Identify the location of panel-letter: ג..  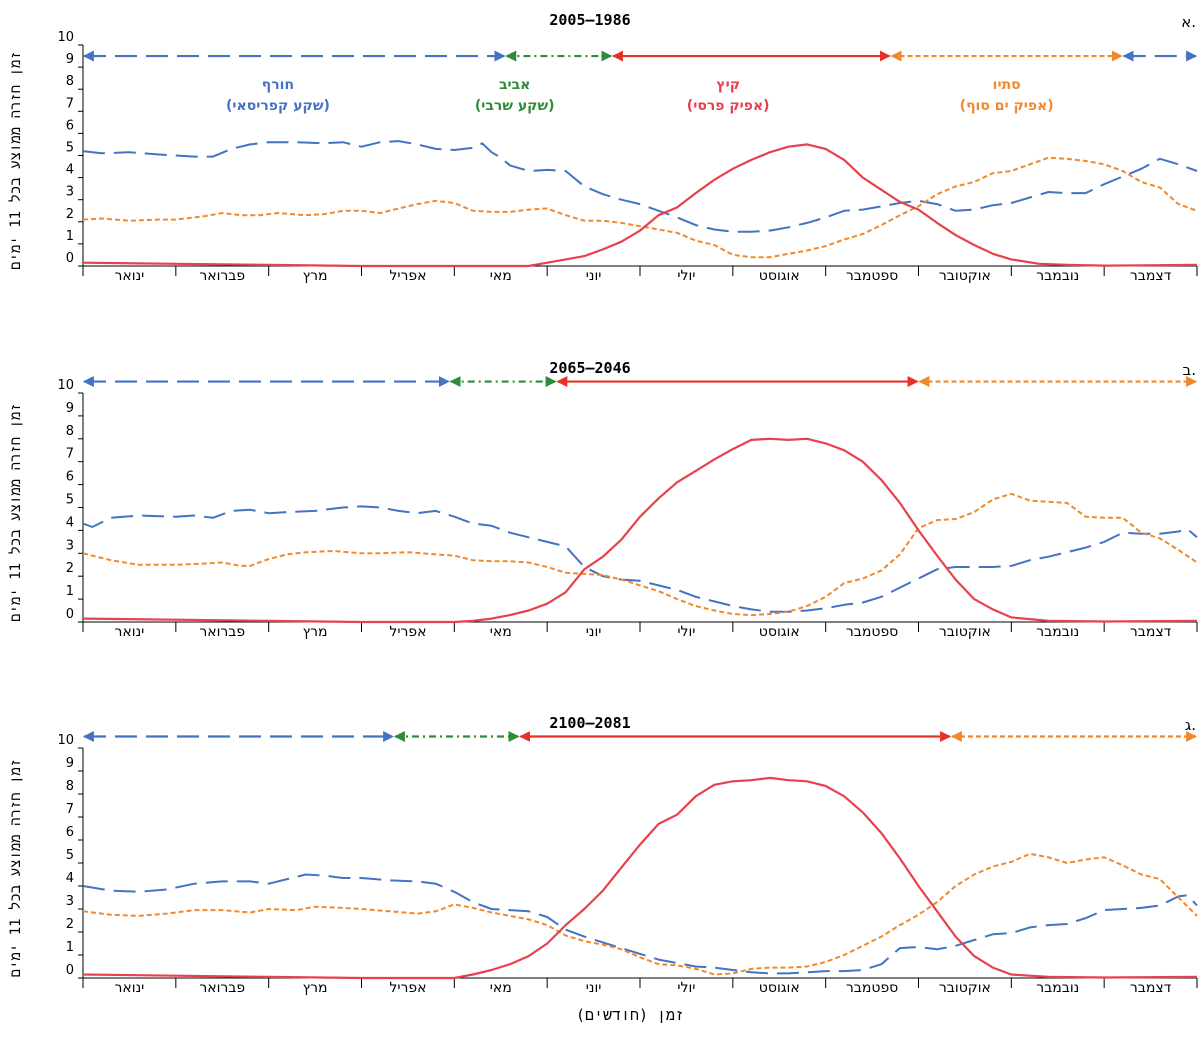
(1190, 725).